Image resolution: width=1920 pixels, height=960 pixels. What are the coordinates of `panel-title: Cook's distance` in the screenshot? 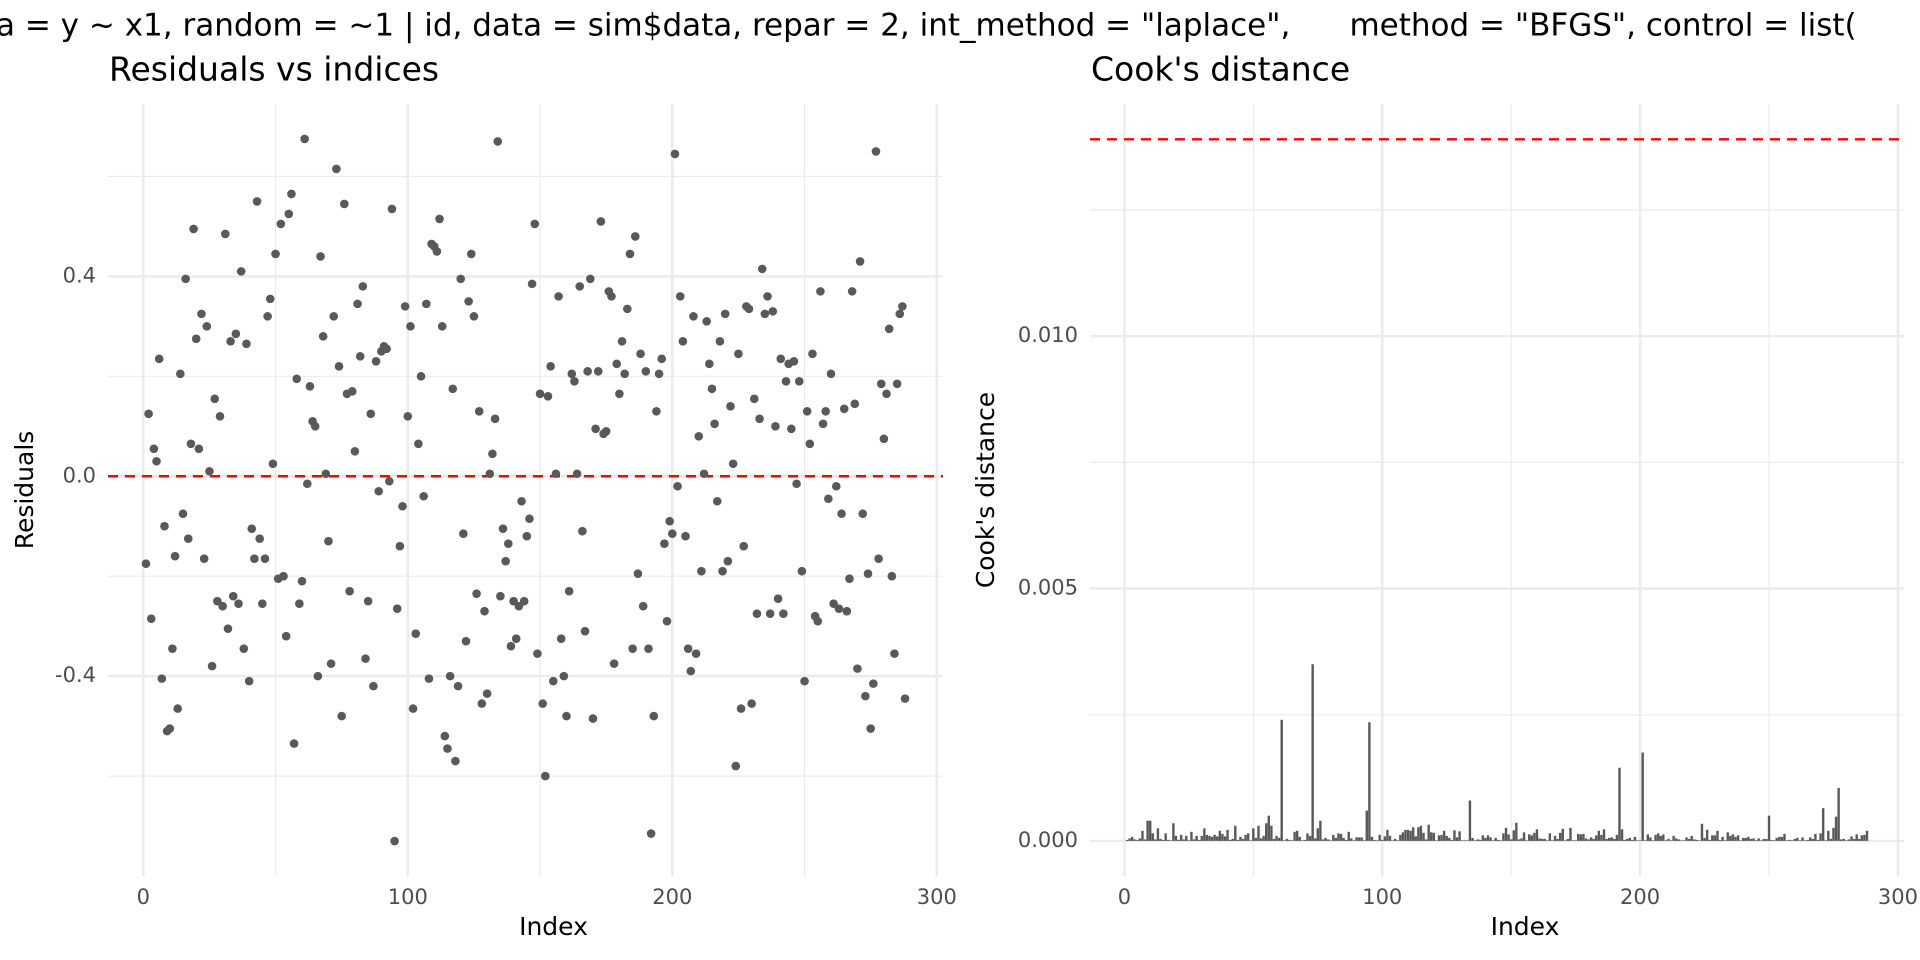 It's located at (1220, 69).